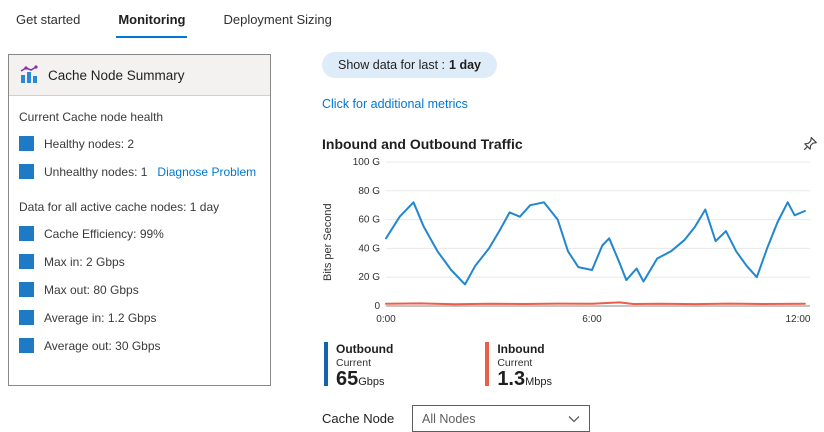  What do you see at coordinates (91, 289) in the screenshot?
I see `max-out-text: Max out: 80 Gbps` at bounding box center [91, 289].